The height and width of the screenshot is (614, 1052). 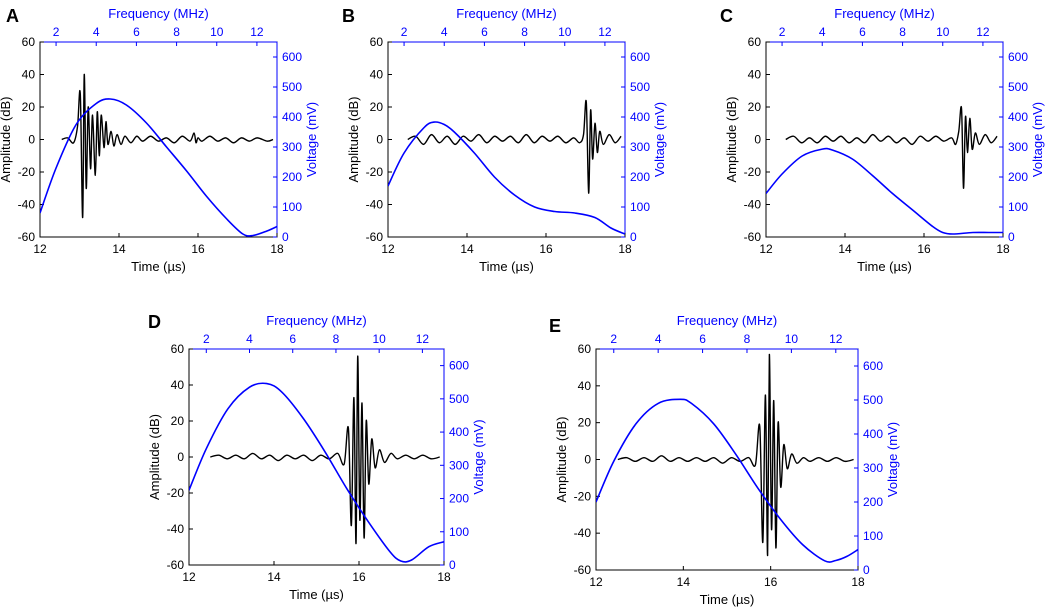 What do you see at coordinates (12, 16) in the screenshot?
I see `panel-label: A` at bounding box center [12, 16].